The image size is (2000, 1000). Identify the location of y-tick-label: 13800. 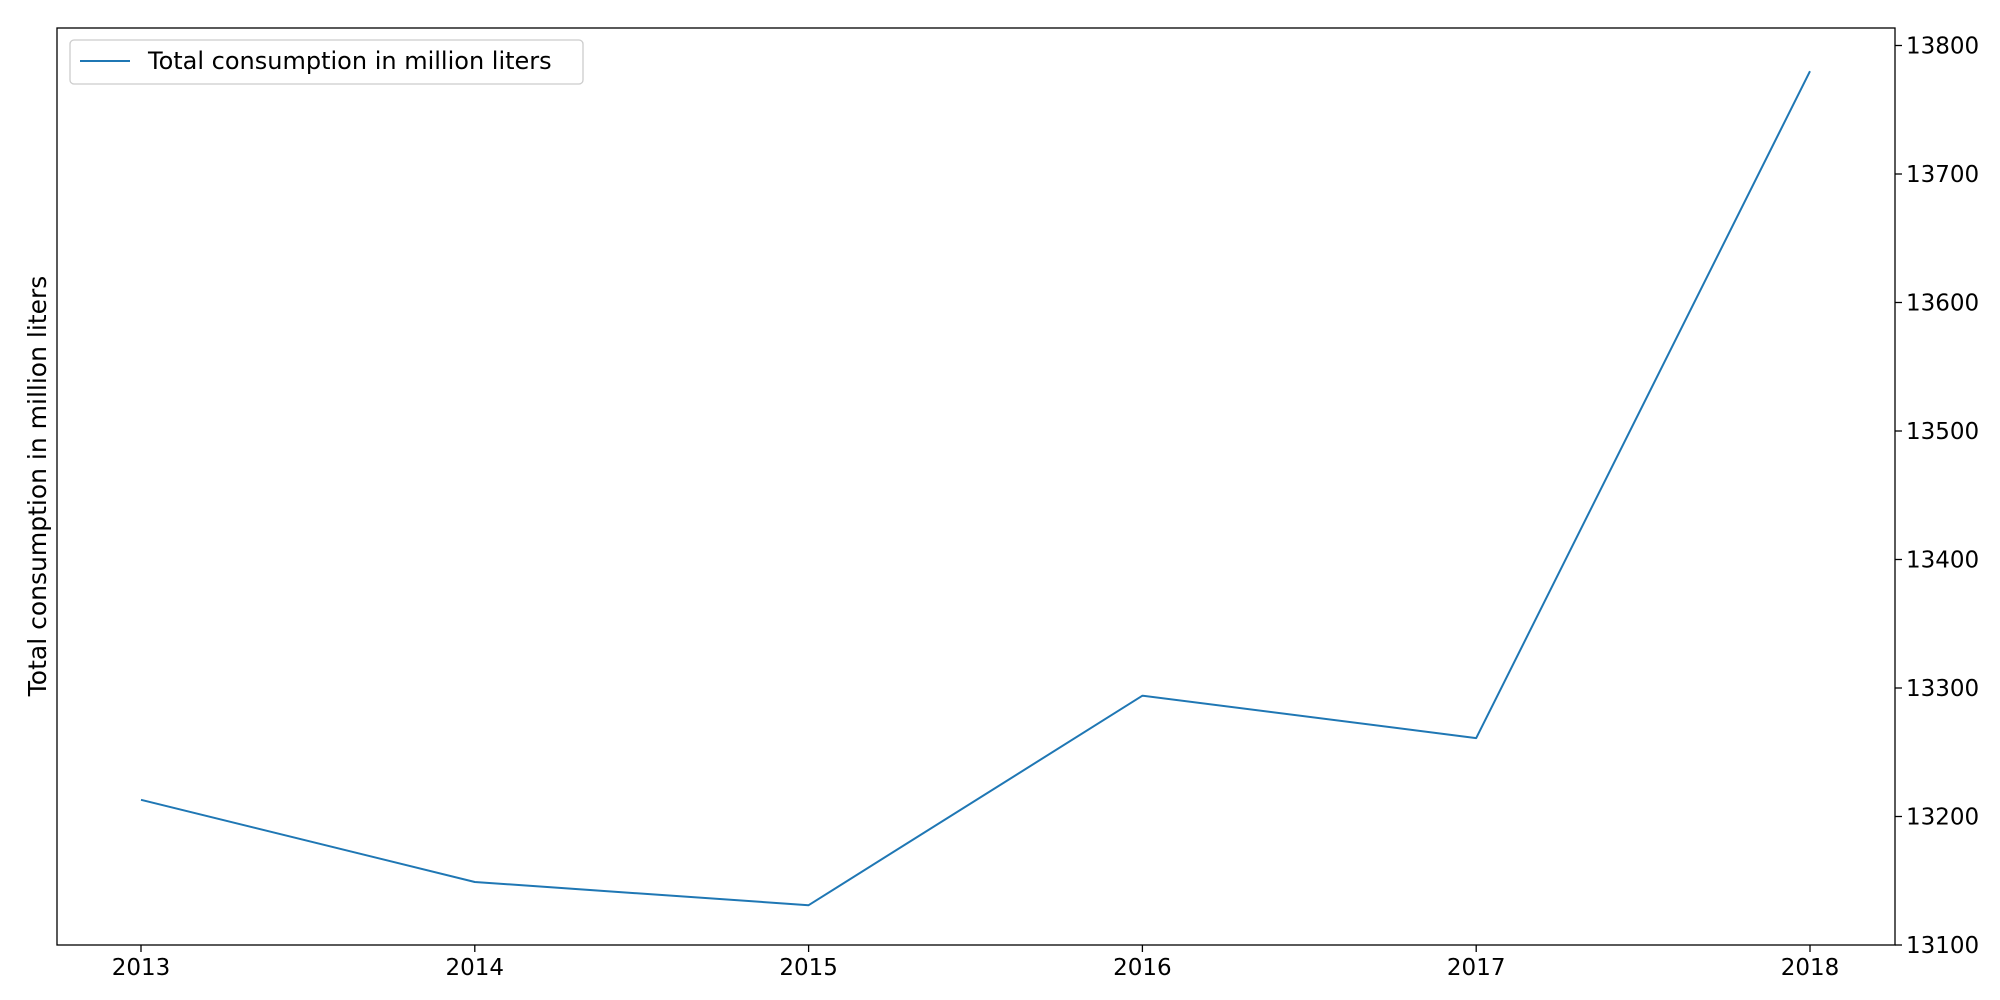
(1942, 47).